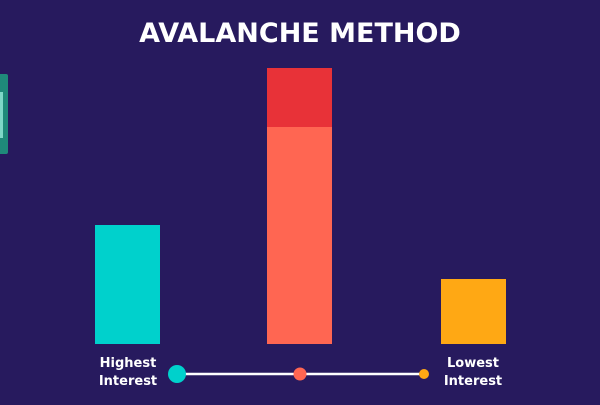  I want to click on scale-dot-highest, so click(177, 374).